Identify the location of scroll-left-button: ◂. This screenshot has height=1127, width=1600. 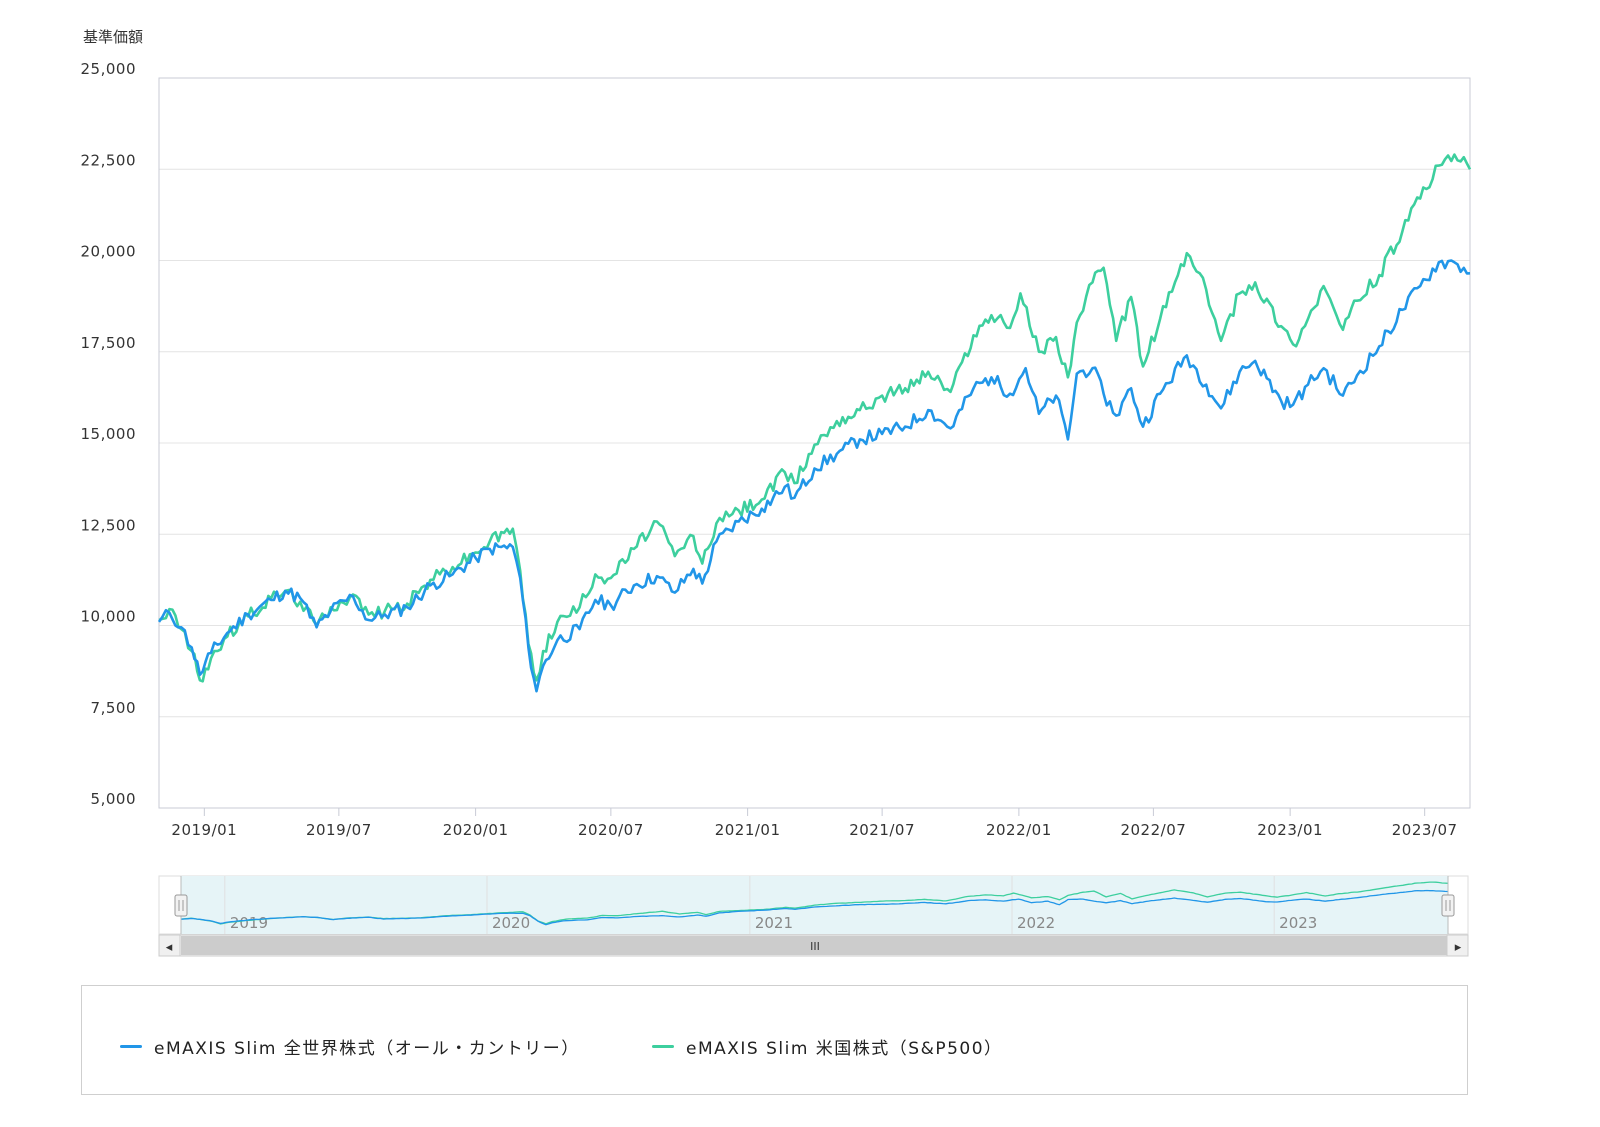
(169, 945).